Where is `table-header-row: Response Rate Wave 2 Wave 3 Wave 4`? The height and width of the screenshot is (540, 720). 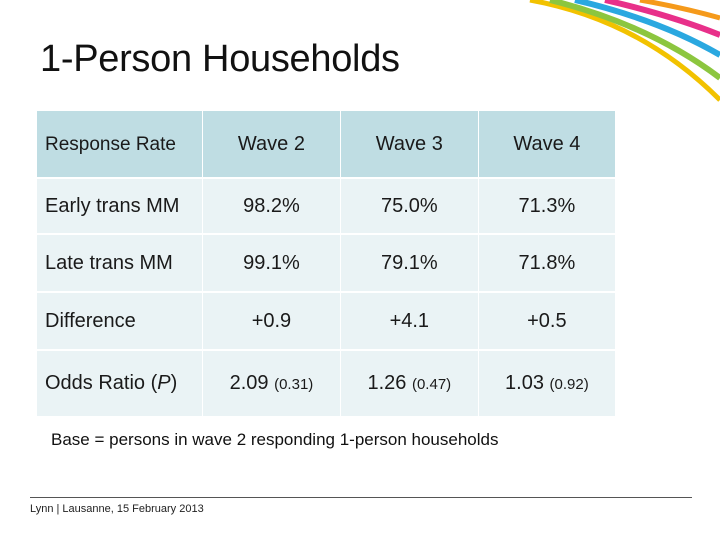
table-header-row: Response Rate Wave 2 Wave 3 Wave 4 is located at coordinates (326, 144).